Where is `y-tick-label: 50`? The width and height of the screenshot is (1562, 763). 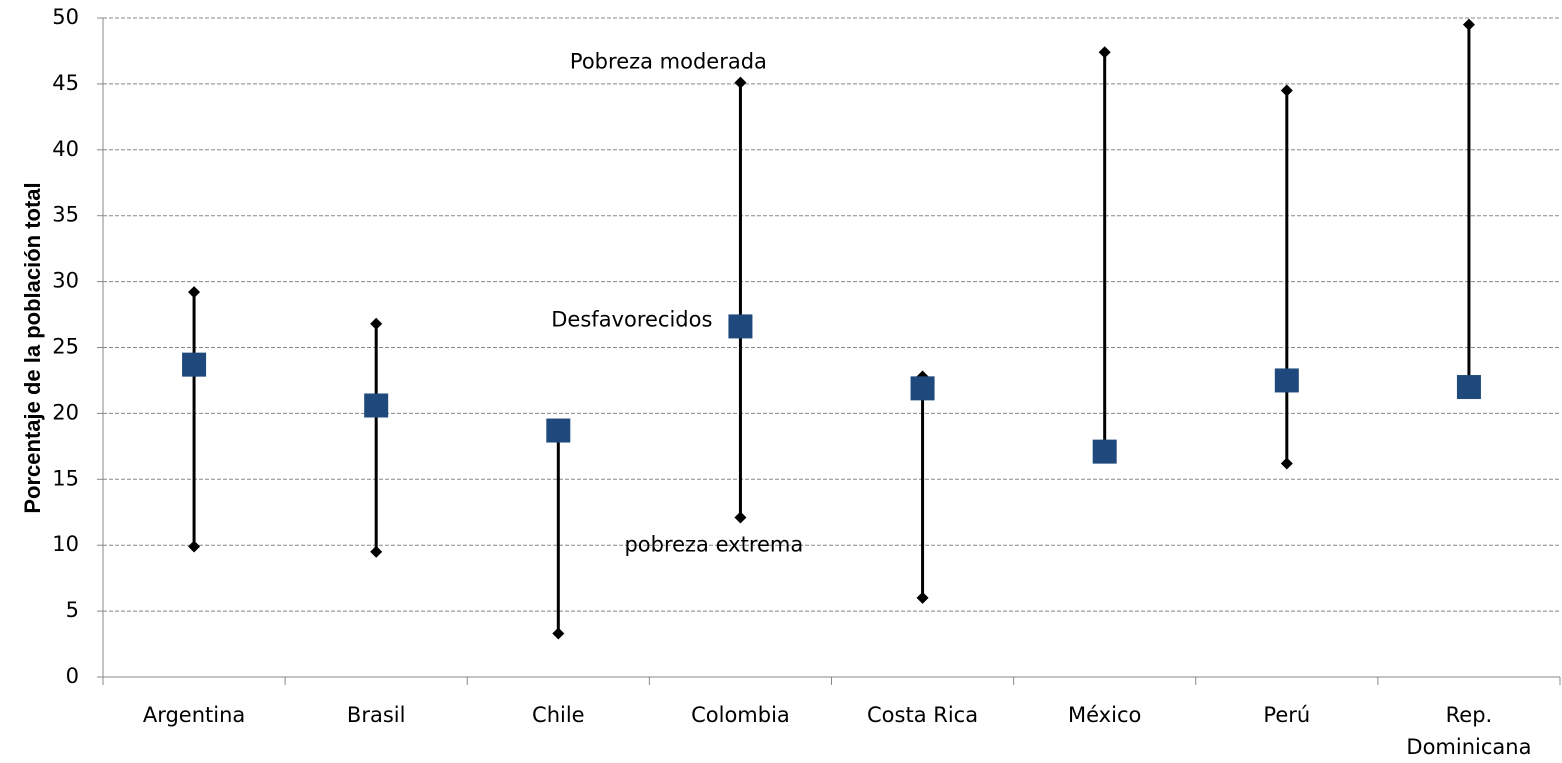 y-tick-label: 50 is located at coordinates (65, 17).